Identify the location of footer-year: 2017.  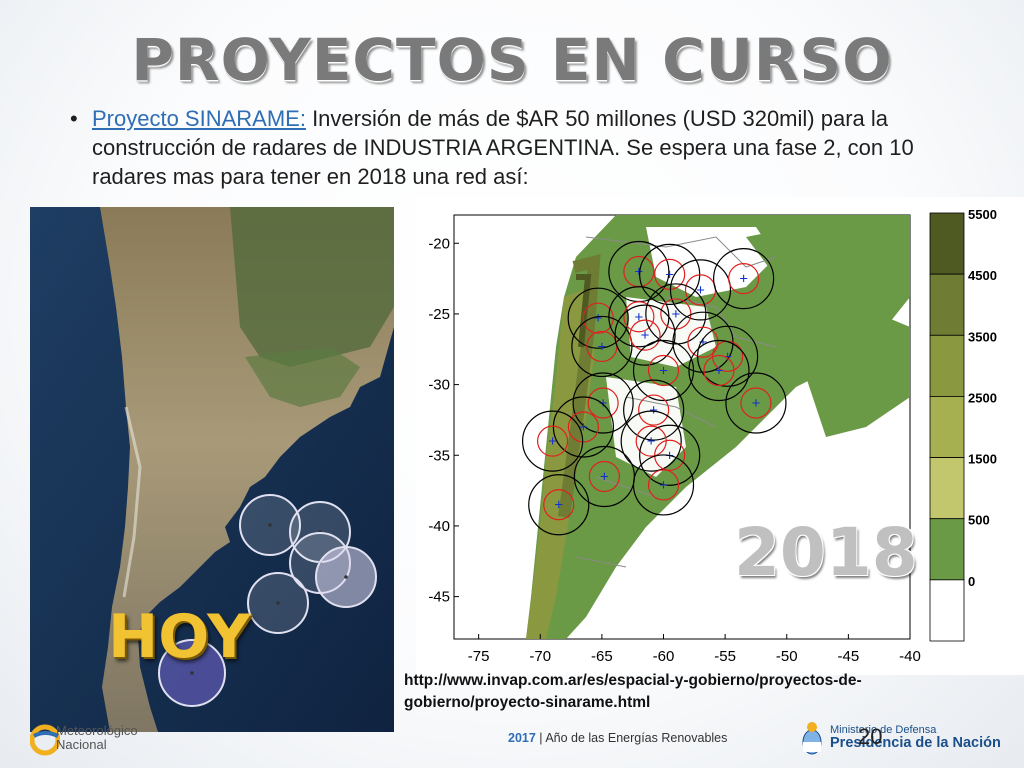
(522, 738).